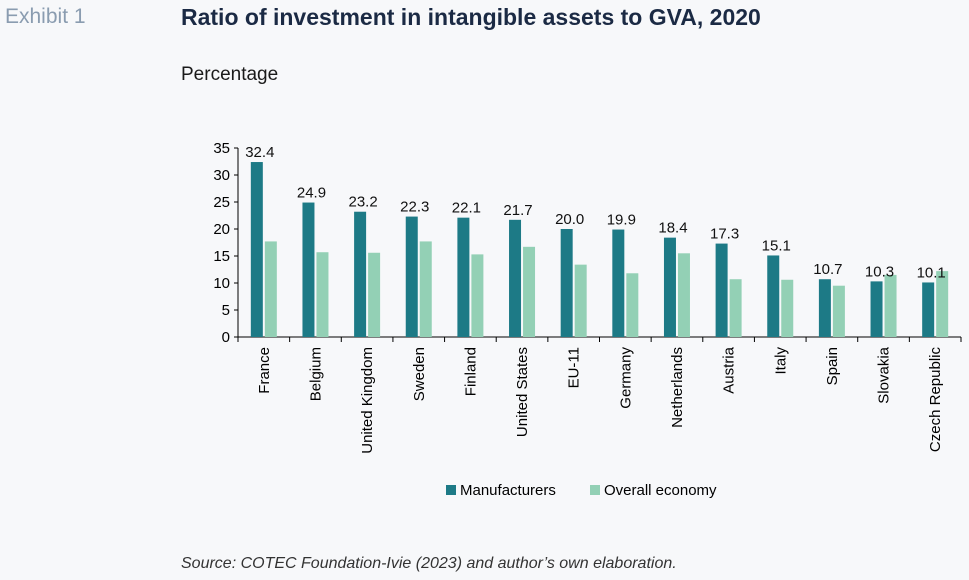  Describe the element at coordinates (569, 219) in the screenshot. I see `data-label: 20.0` at that location.